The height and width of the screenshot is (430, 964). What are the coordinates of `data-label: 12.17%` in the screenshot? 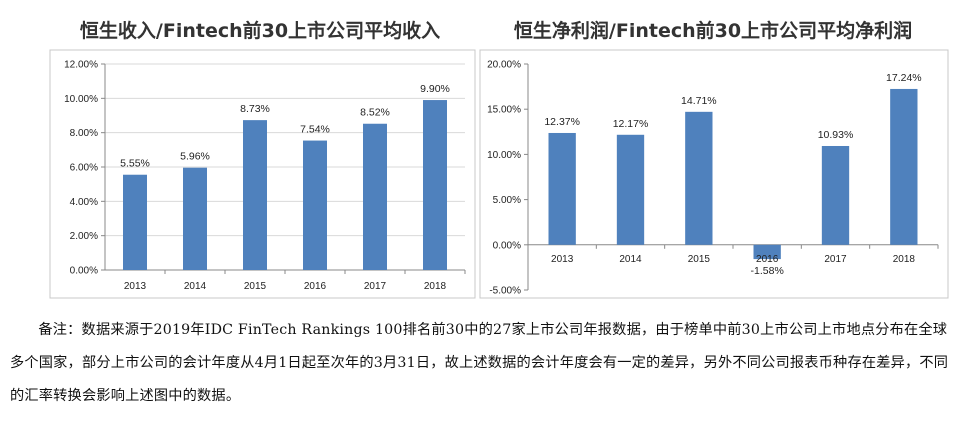 It's located at (631, 124).